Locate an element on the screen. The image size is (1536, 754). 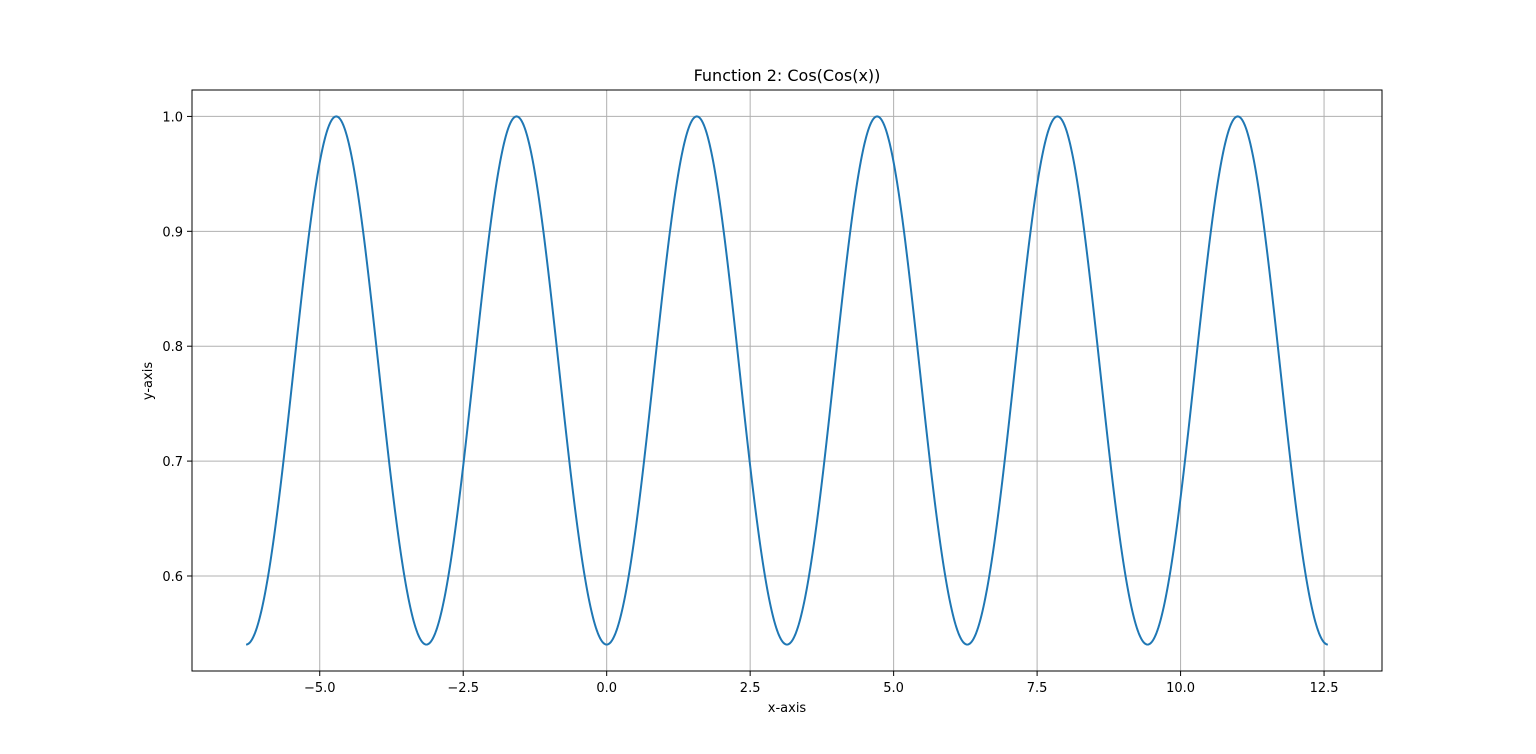
y-tick-label: 0.9 is located at coordinates (172, 232).